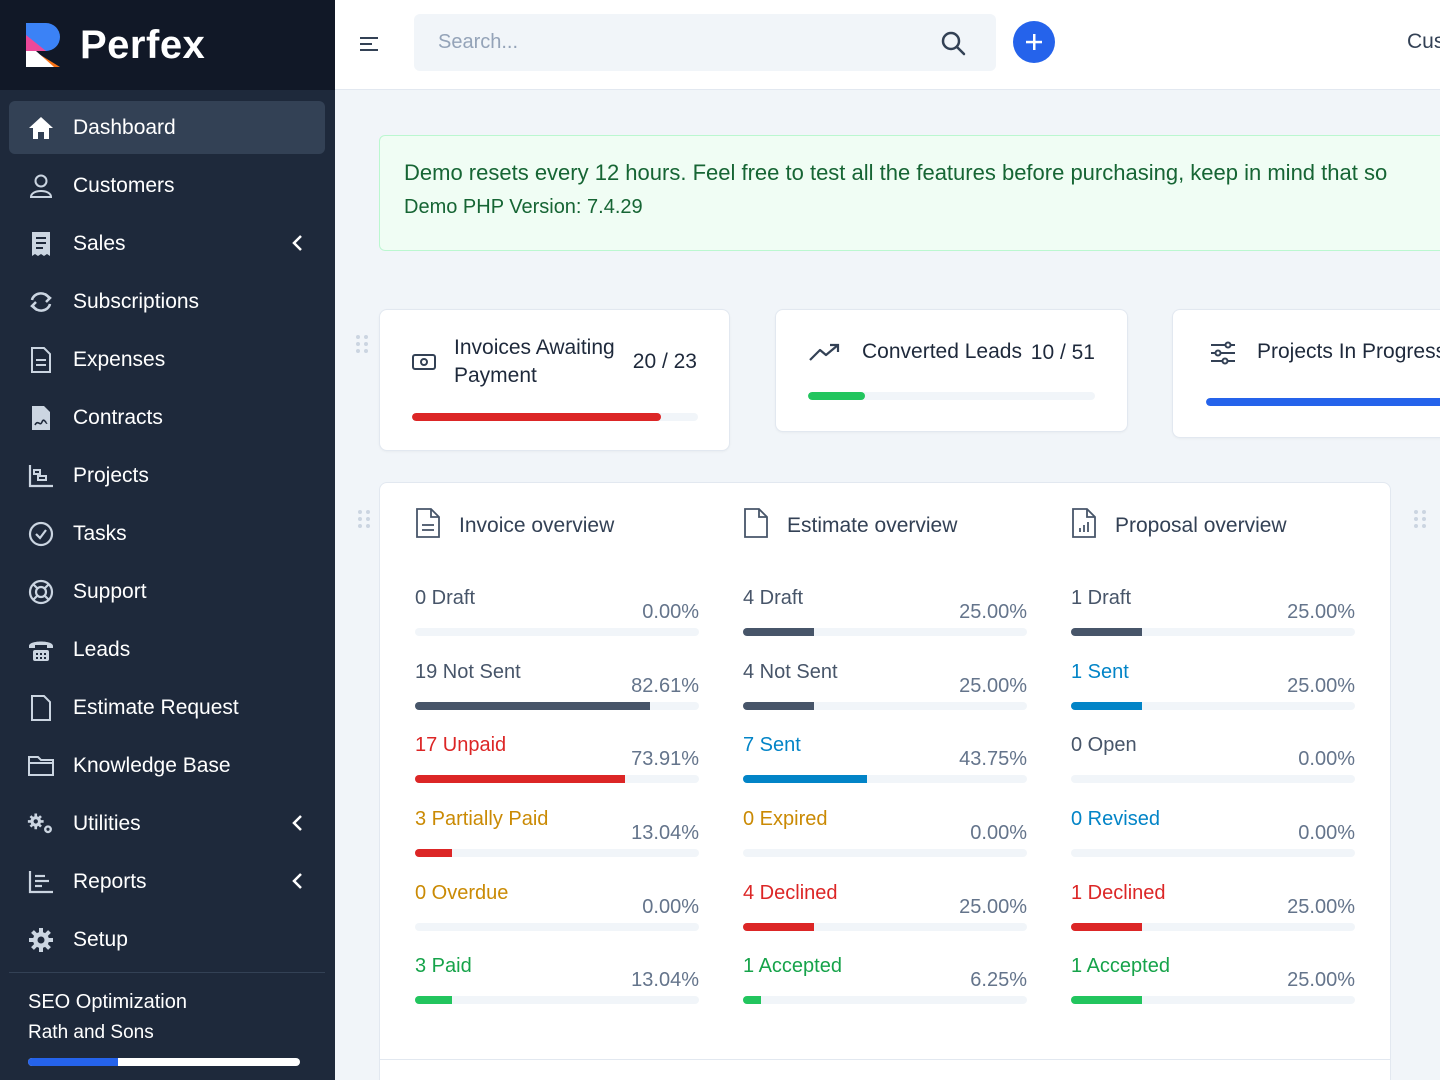 The width and height of the screenshot is (1440, 1080). Describe the element at coordinates (785, 819) in the screenshot. I see `overview-row-label: 0 Expired` at that location.